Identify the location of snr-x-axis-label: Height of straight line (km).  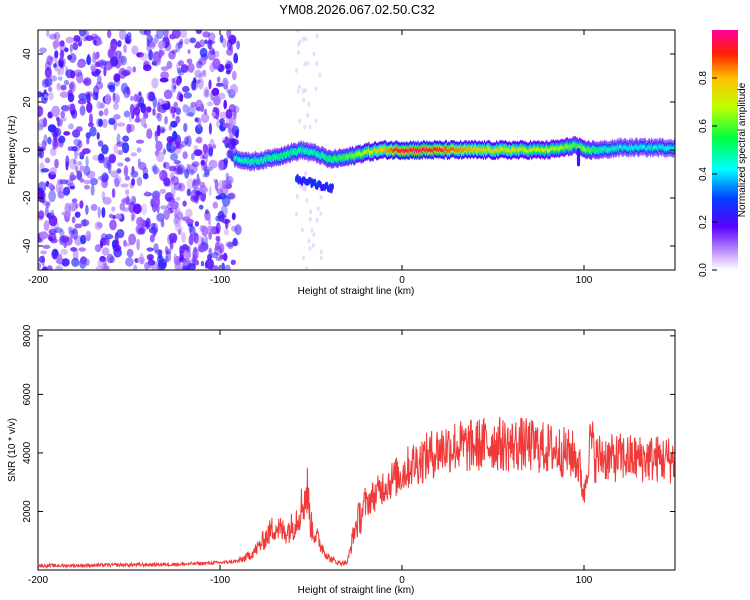
(356, 590).